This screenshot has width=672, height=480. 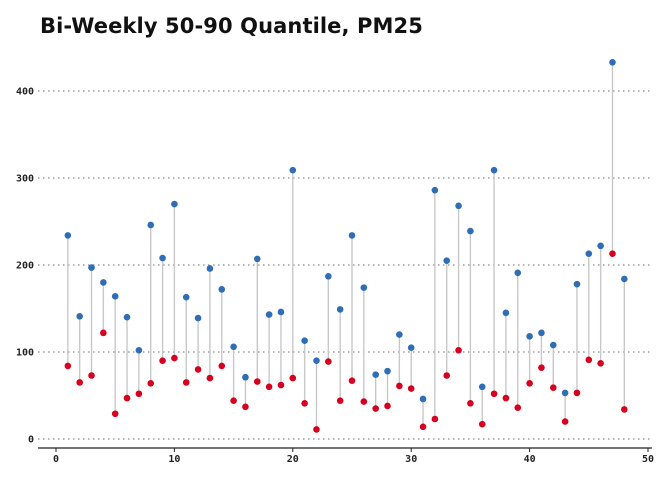 I want to click on x-tick-label: 20, so click(x=293, y=459).